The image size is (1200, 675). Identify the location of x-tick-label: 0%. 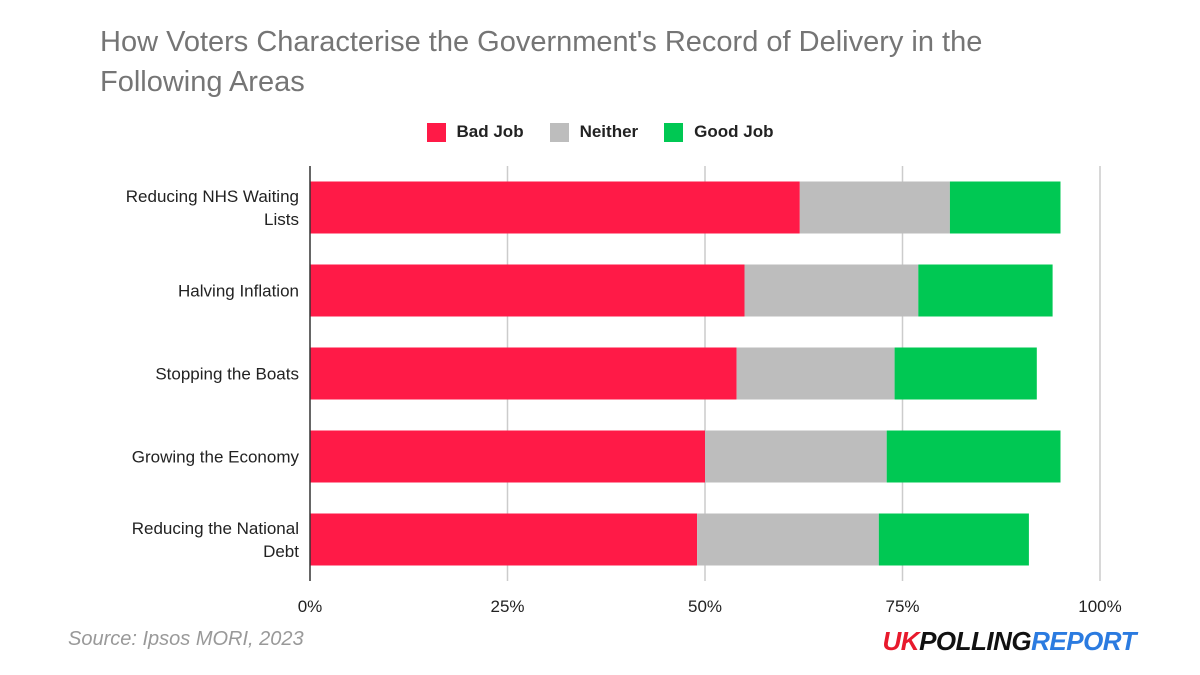
(310, 606).